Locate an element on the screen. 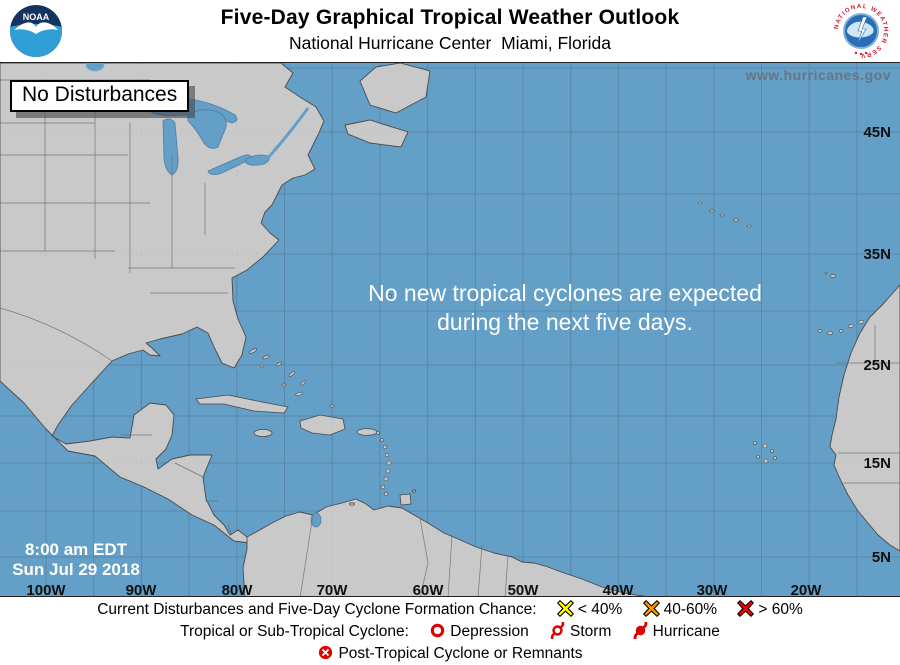 Image resolution: width=900 pixels, height=665 pixels. outlook-message-line2: during the next five days. is located at coordinates (565, 322).